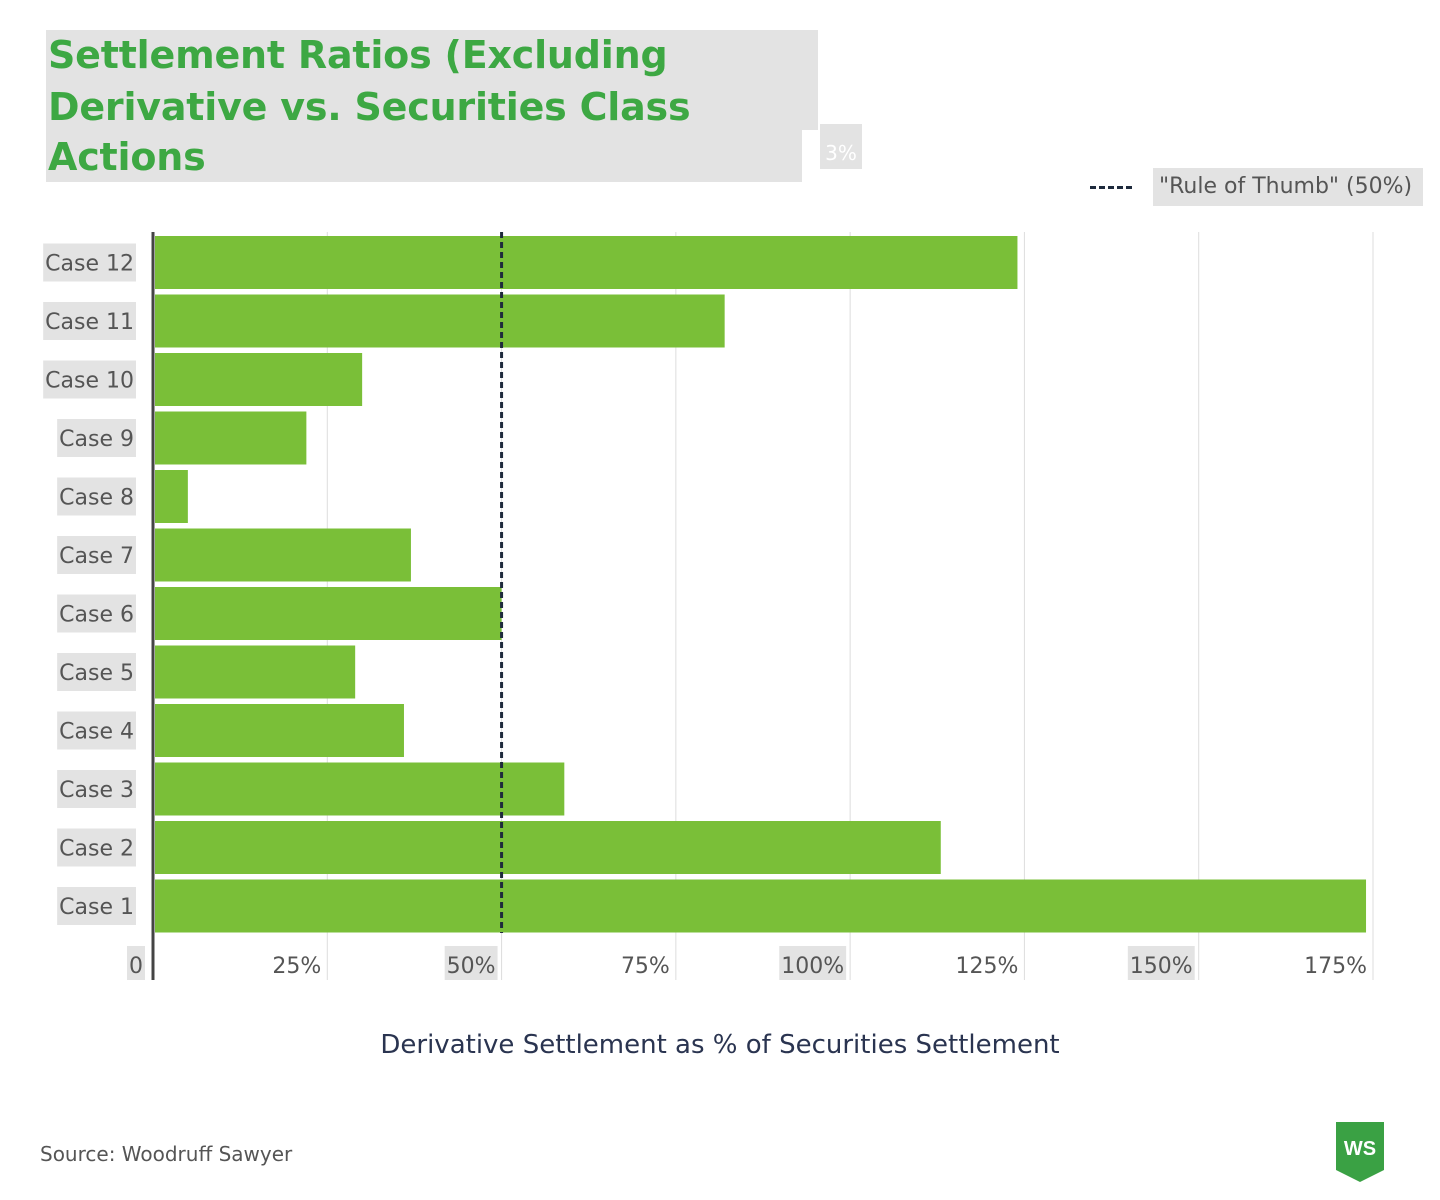  Describe the element at coordinates (841, 146) in the screenshot. I see `stray-data-label: 3%` at that location.